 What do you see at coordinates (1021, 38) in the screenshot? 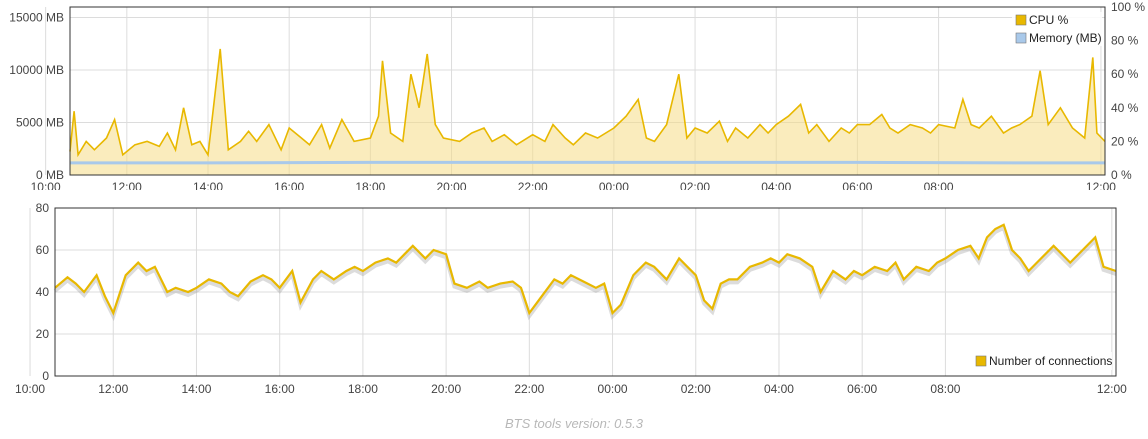
I see `legend-swatch-memory` at bounding box center [1021, 38].